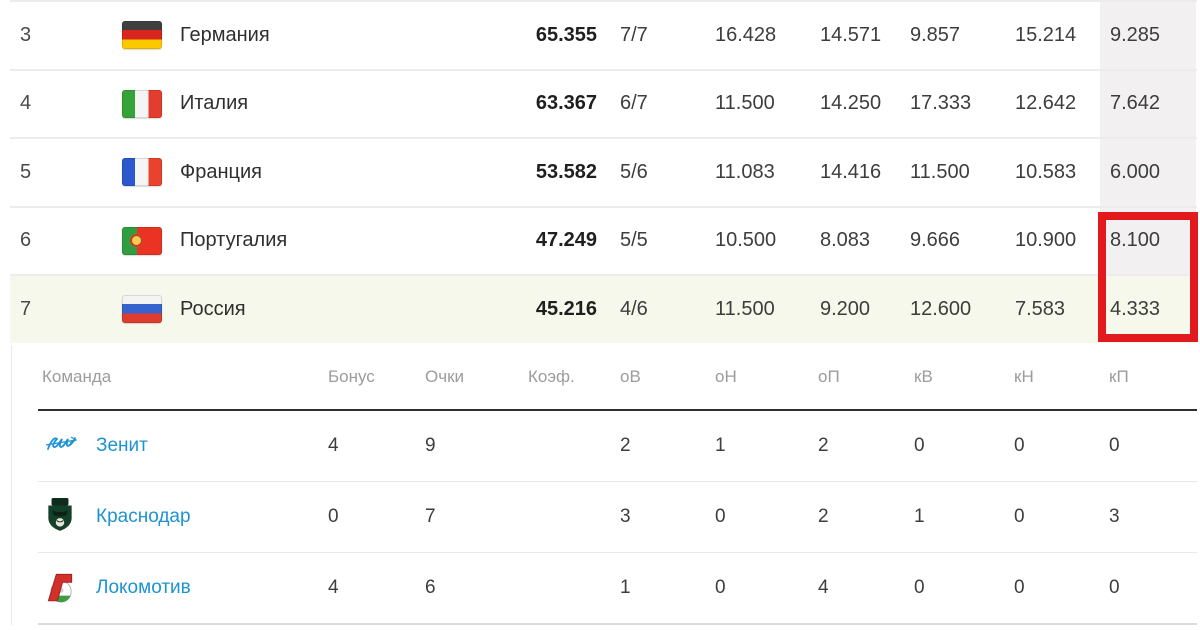 This screenshot has width=1200, height=630. Describe the element at coordinates (746, 240) in the screenshot. I see `season-coef: 10.500` at that location.